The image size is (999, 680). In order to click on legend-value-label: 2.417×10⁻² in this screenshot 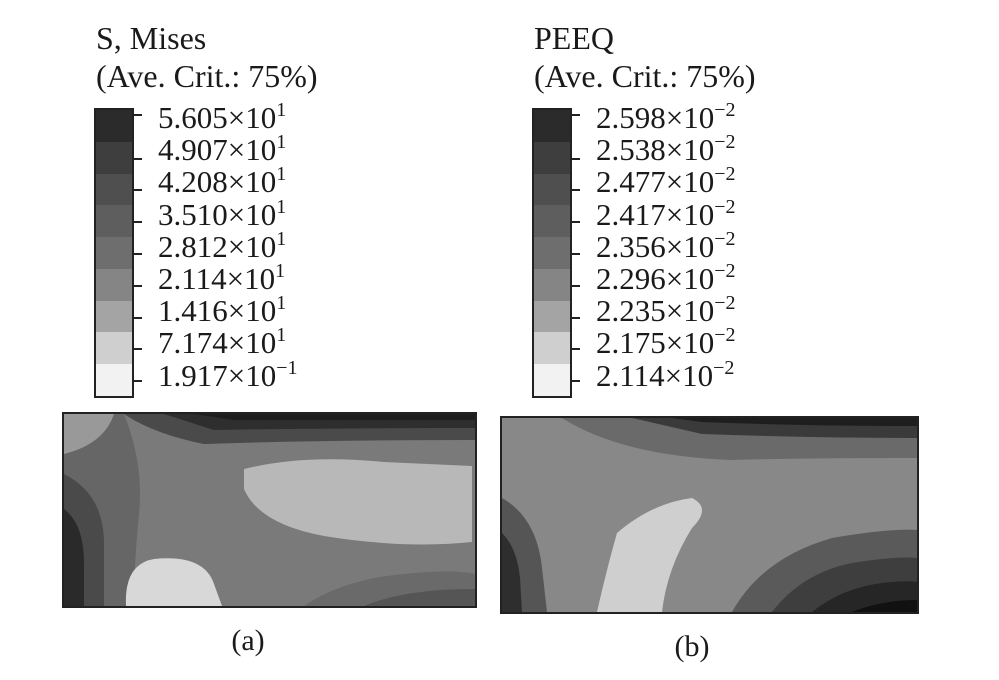, I will do `click(666, 213)`.